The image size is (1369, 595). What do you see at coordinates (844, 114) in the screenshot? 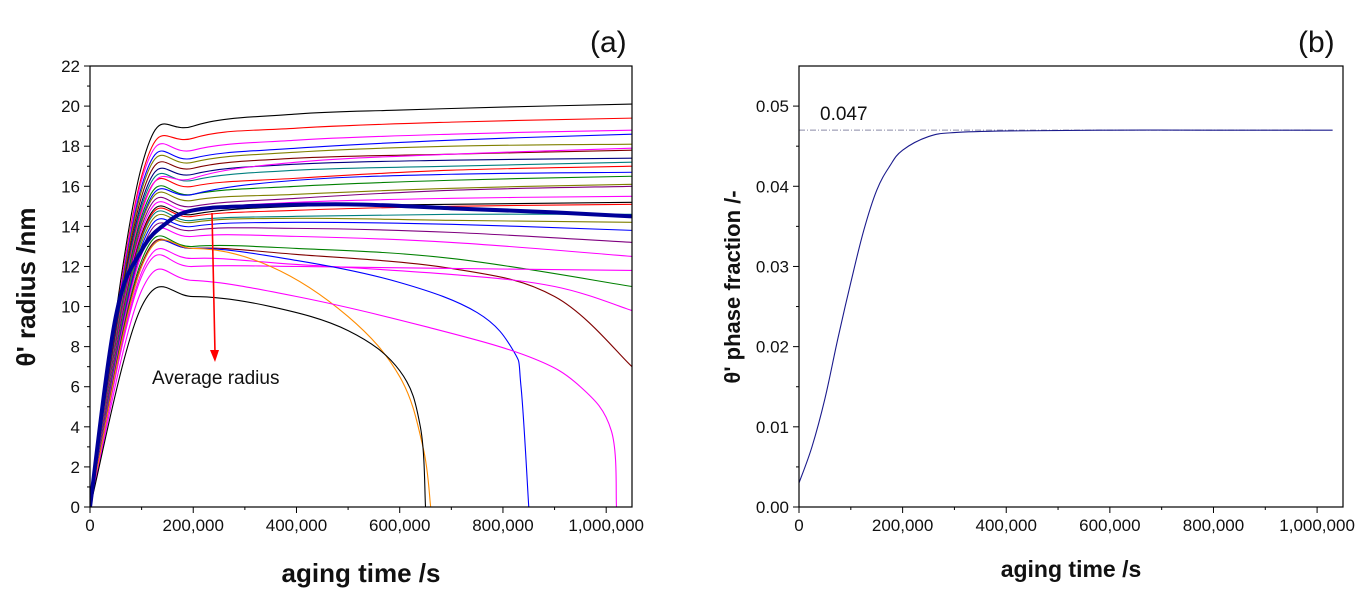
I see `reference-line-label: 0.047` at bounding box center [844, 114].